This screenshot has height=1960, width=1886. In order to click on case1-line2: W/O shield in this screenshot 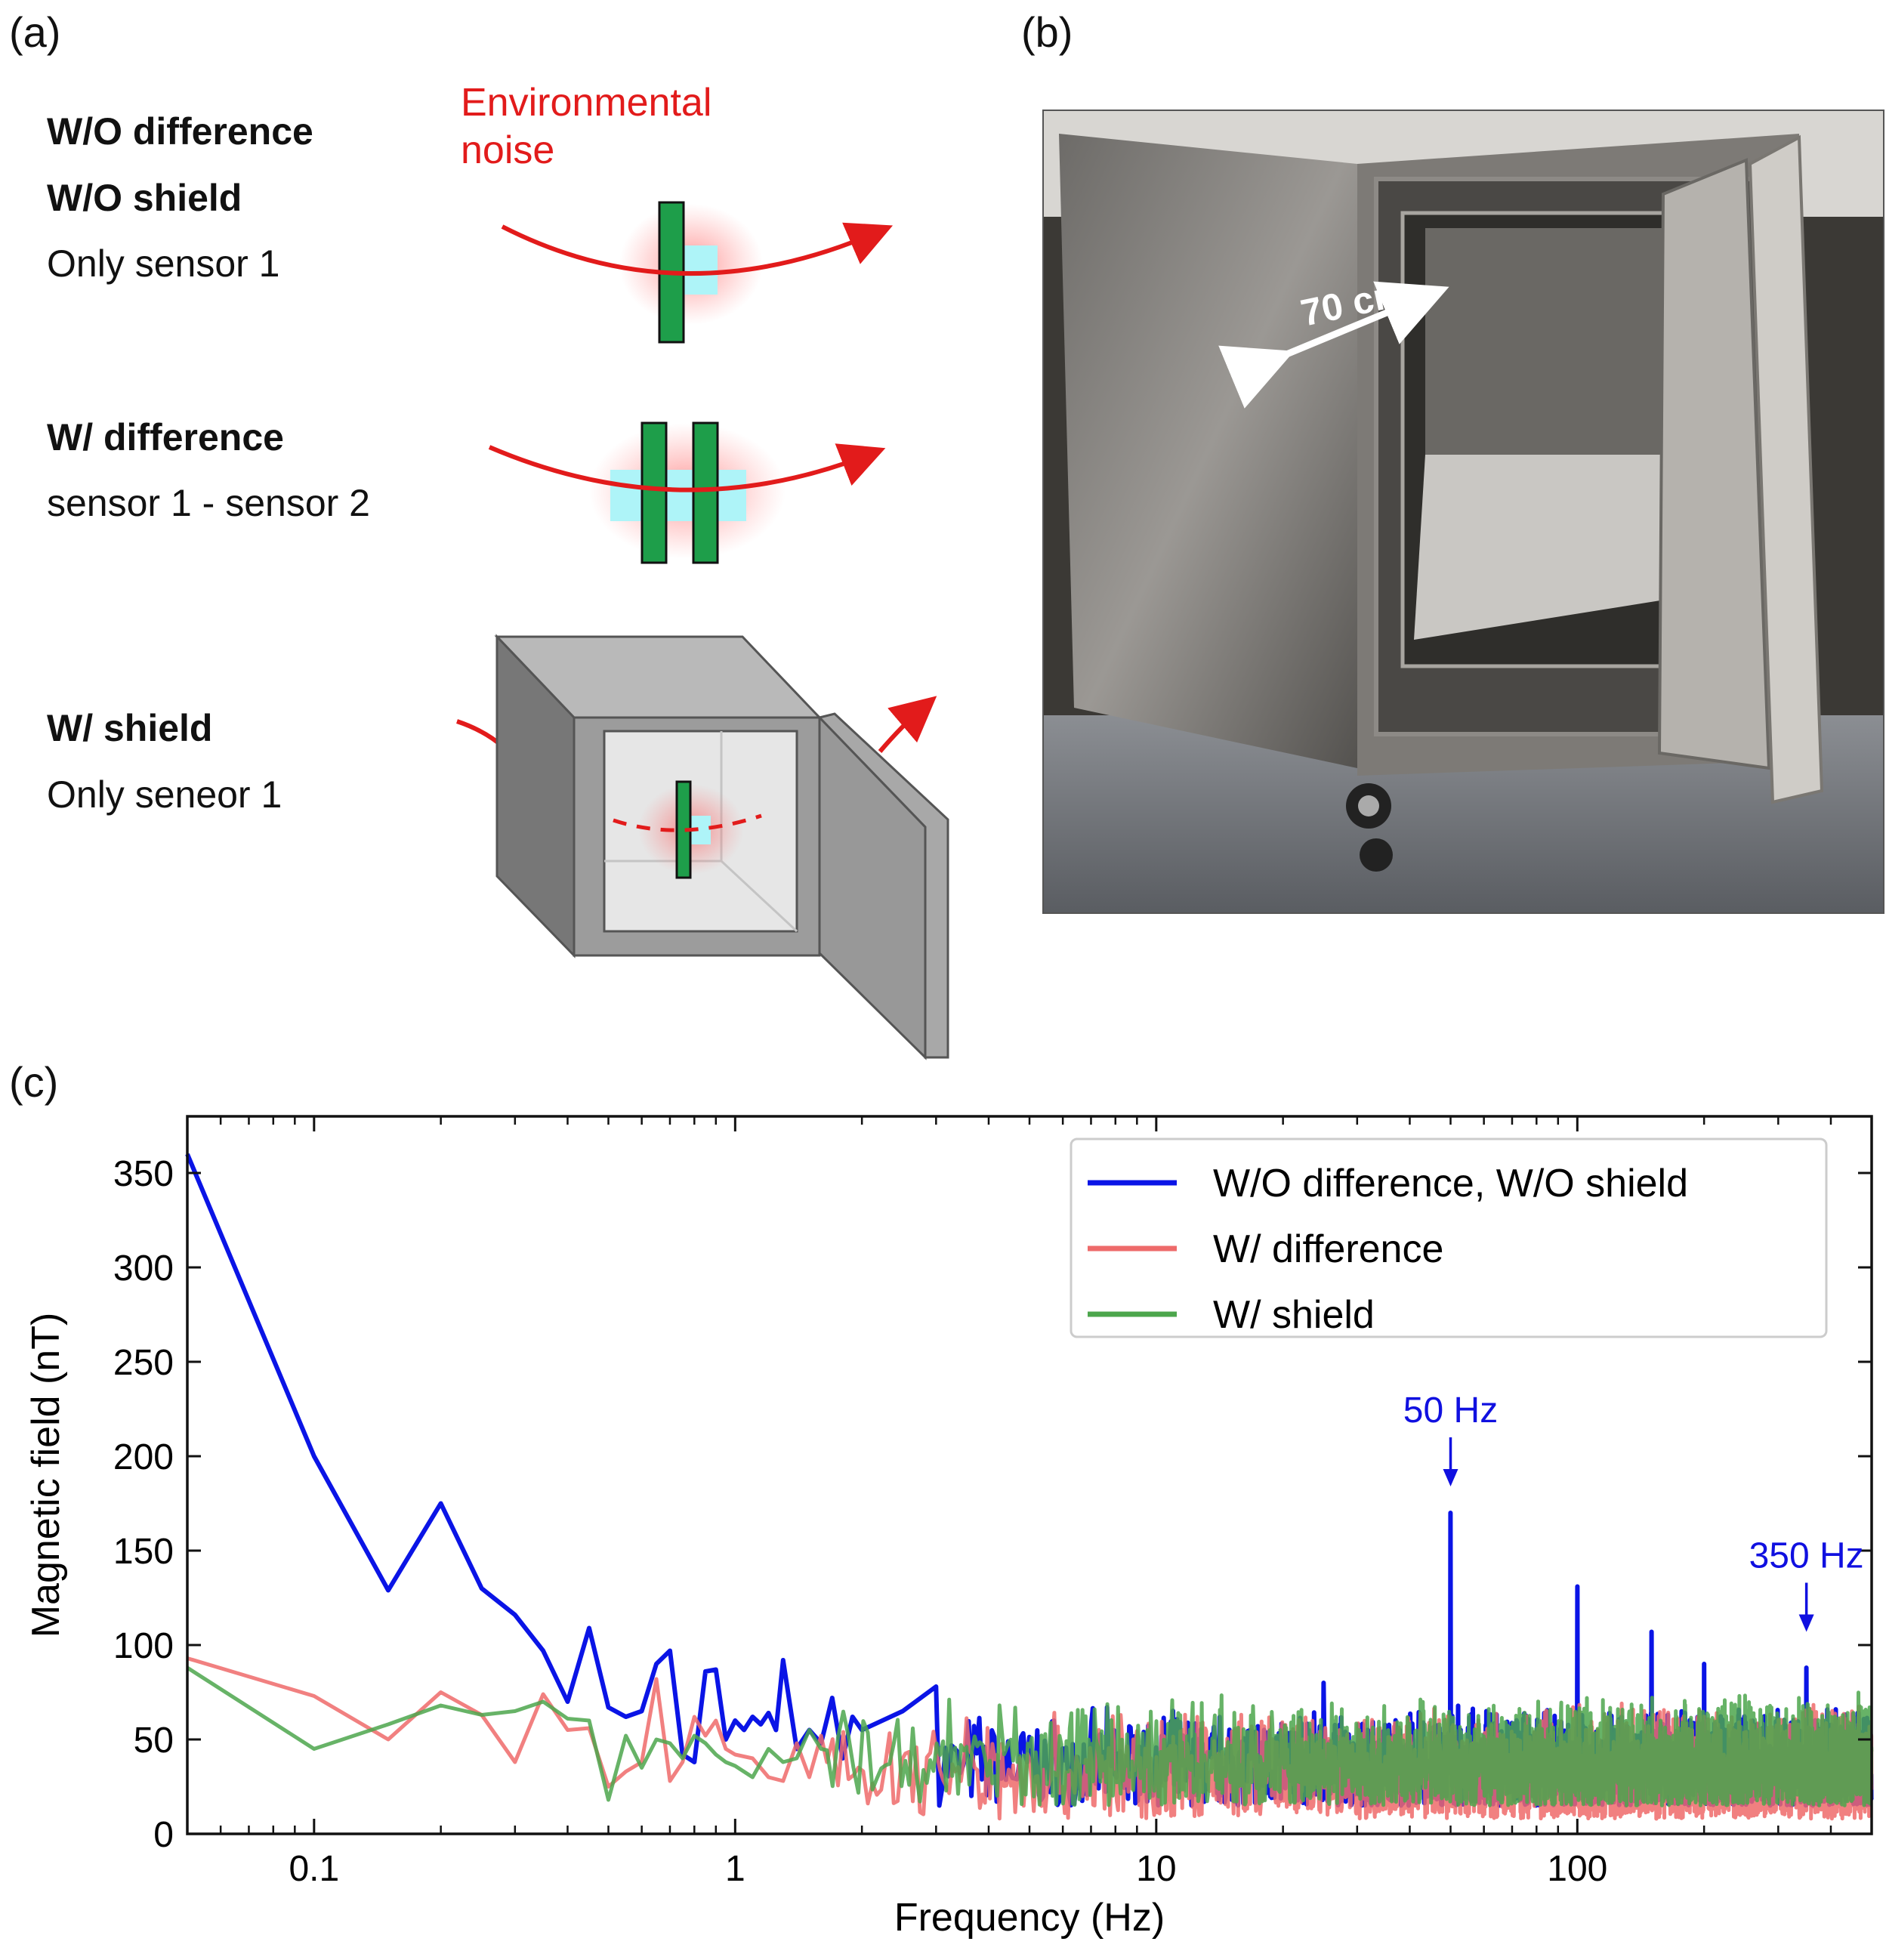, I will do `click(145, 198)`.